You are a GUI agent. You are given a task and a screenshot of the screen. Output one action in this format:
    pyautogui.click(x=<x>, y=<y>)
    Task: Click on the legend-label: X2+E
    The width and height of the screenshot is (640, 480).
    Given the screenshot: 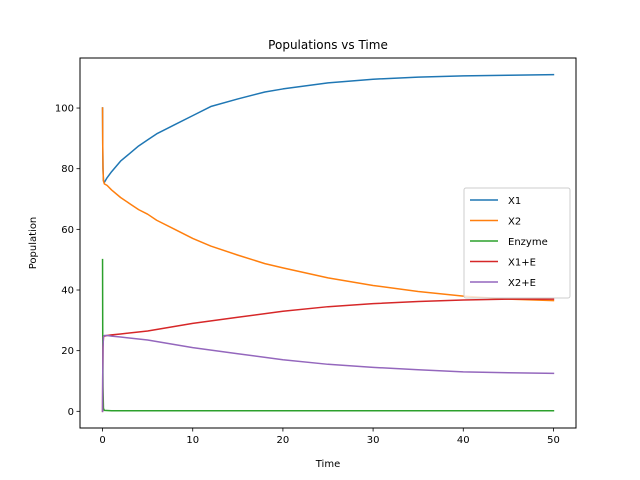 What is the action you would take?
    pyautogui.click(x=522, y=283)
    